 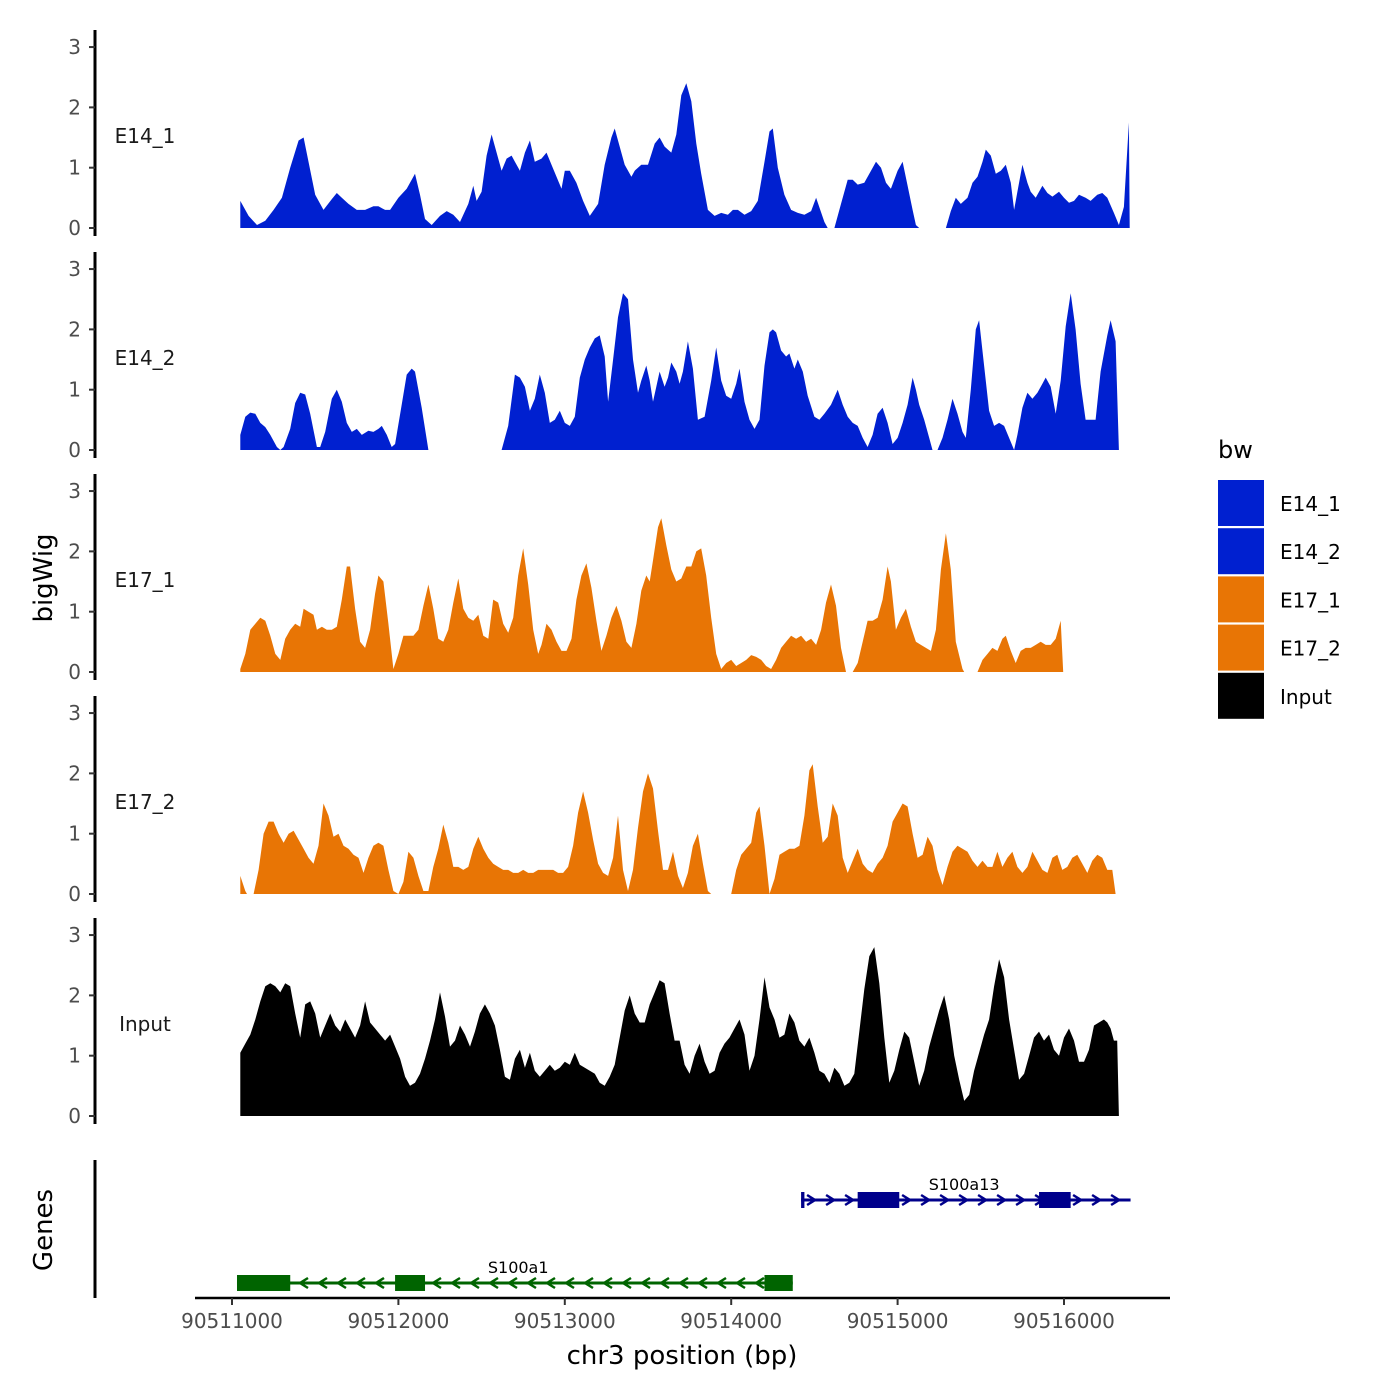 What do you see at coordinates (145, 136) in the screenshot?
I see `track-label: E14_1` at bounding box center [145, 136].